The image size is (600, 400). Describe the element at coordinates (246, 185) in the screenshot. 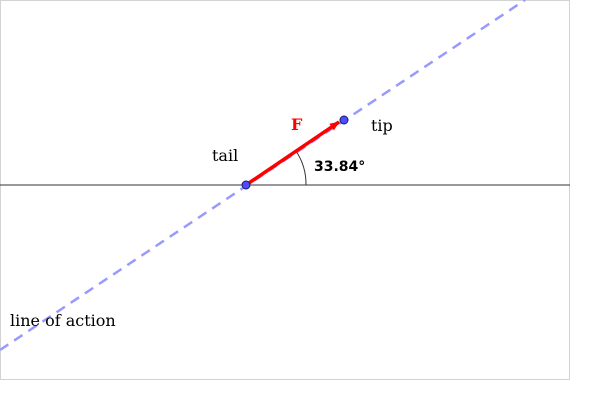

I see `tail-point` at that location.